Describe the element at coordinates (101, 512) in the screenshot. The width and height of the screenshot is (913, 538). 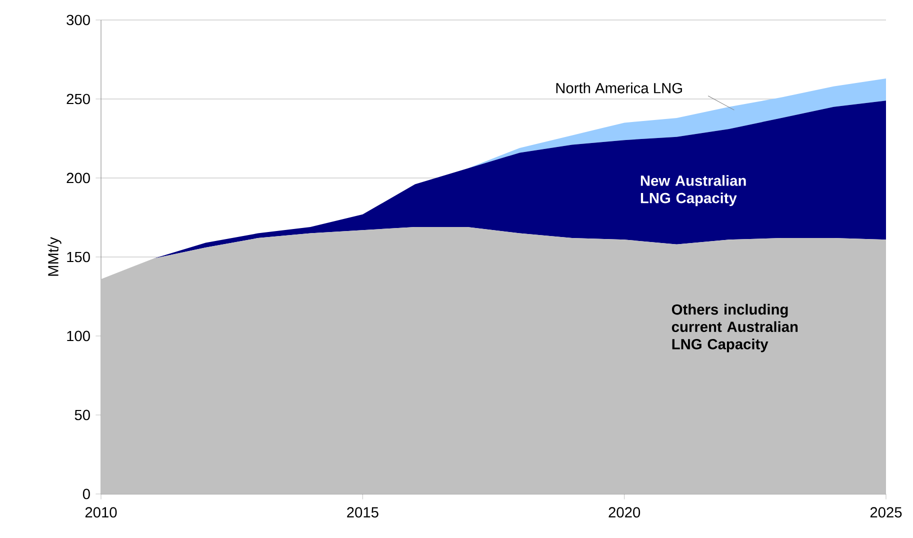
I see `x-tick-label: 2010` at that location.